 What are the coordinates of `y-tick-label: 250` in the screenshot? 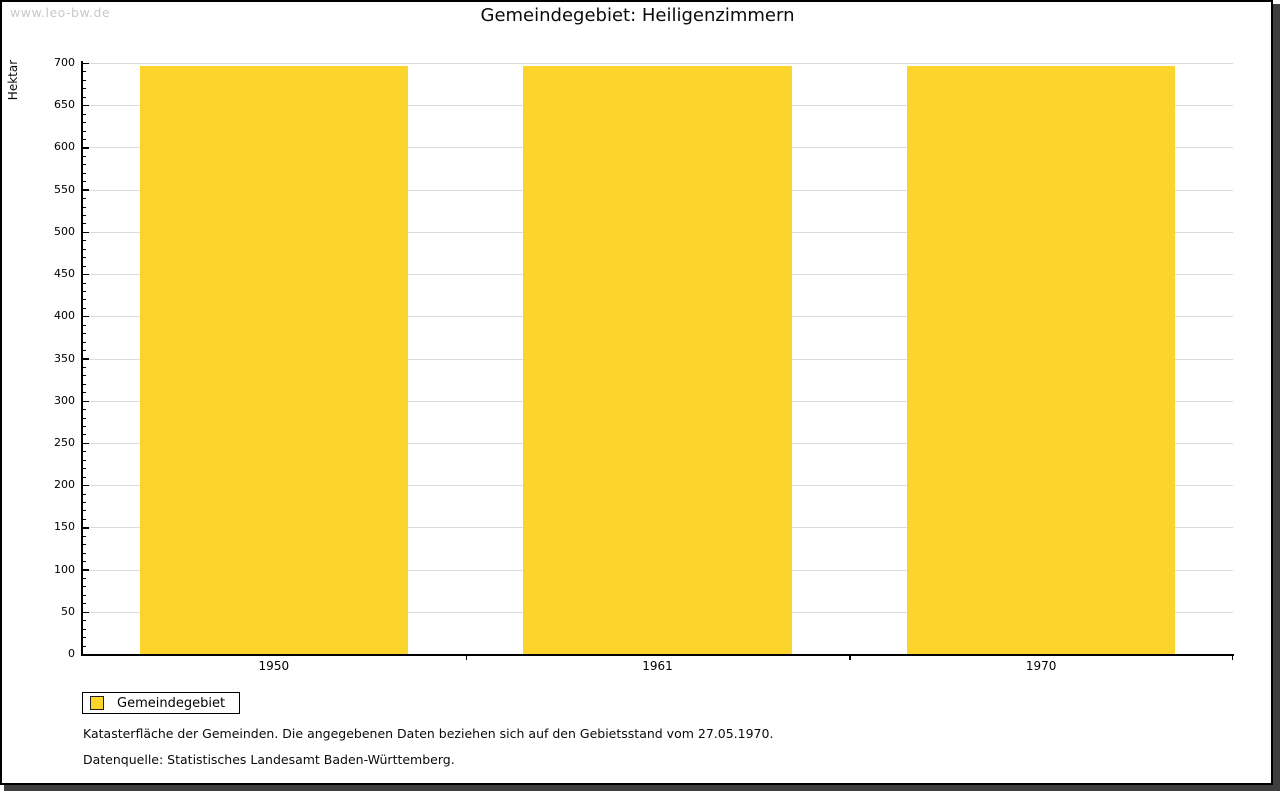 It's located at (64, 442).